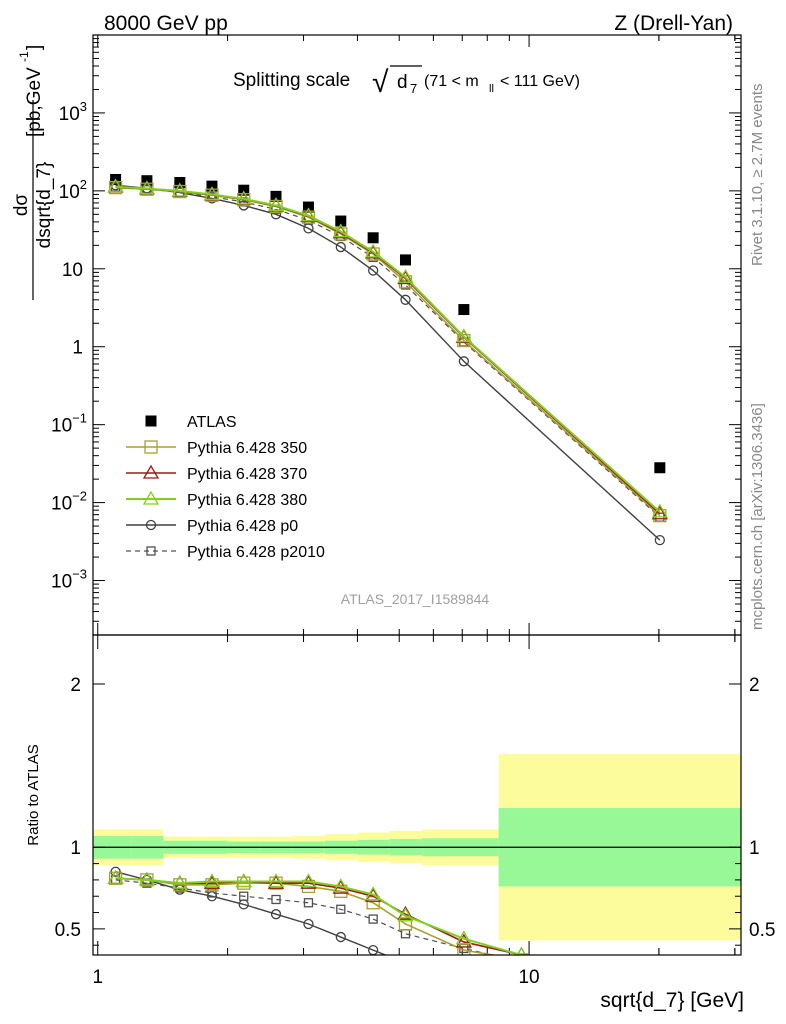 This screenshot has width=786, height=1024. Describe the element at coordinates (77, 348) in the screenshot. I see `y-tick-label: 1` at that location.